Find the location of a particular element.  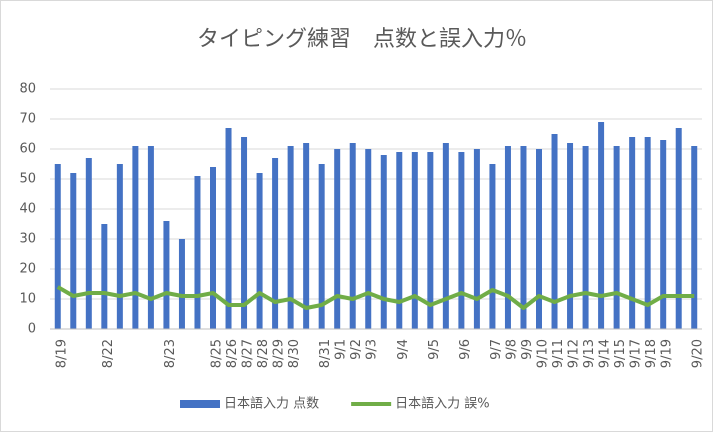

x-tick-label: 9/4 is located at coordinates (403, 349).